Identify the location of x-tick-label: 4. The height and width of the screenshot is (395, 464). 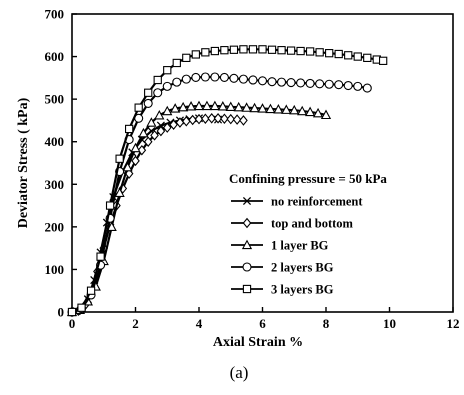
(199, 323).